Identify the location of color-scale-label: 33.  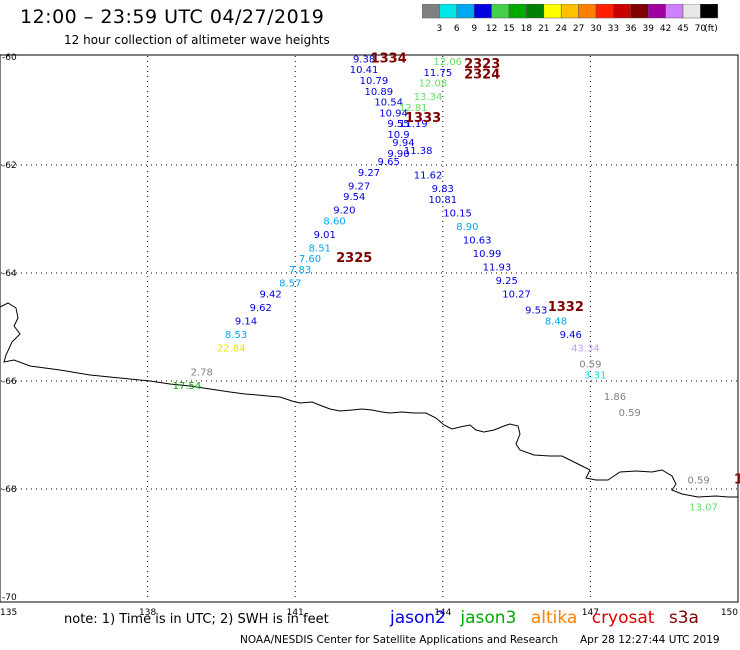
(613, 29).